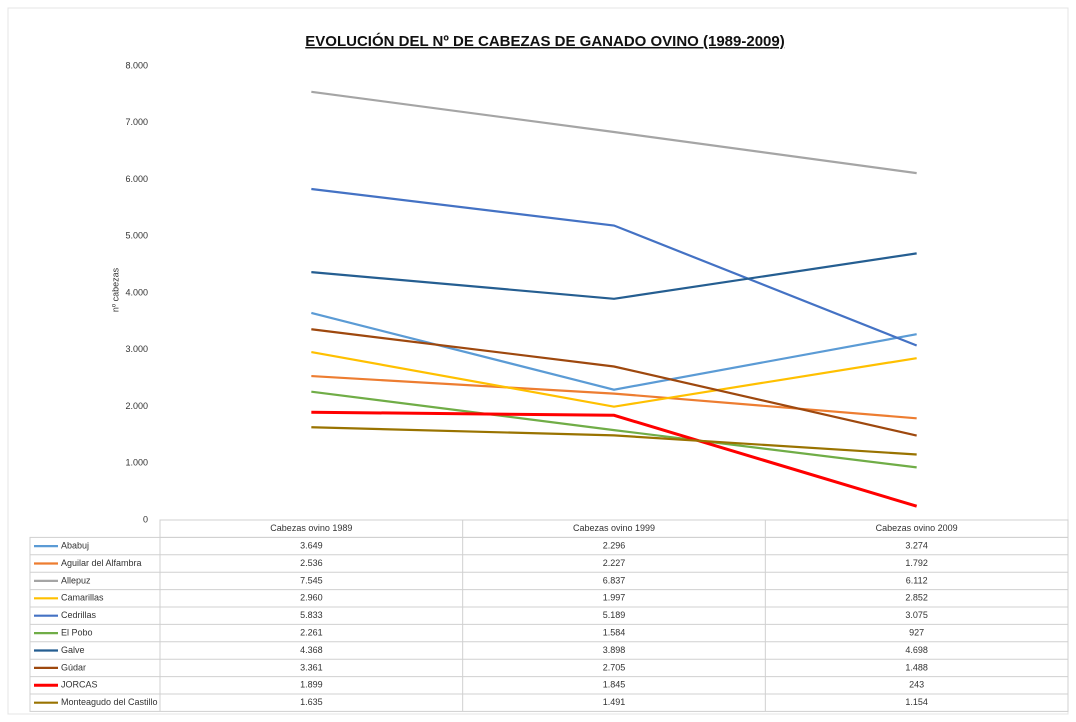 This screenshot has height=722, width=1076. I want to click on table-cell: 1.584, so click(614, 632).